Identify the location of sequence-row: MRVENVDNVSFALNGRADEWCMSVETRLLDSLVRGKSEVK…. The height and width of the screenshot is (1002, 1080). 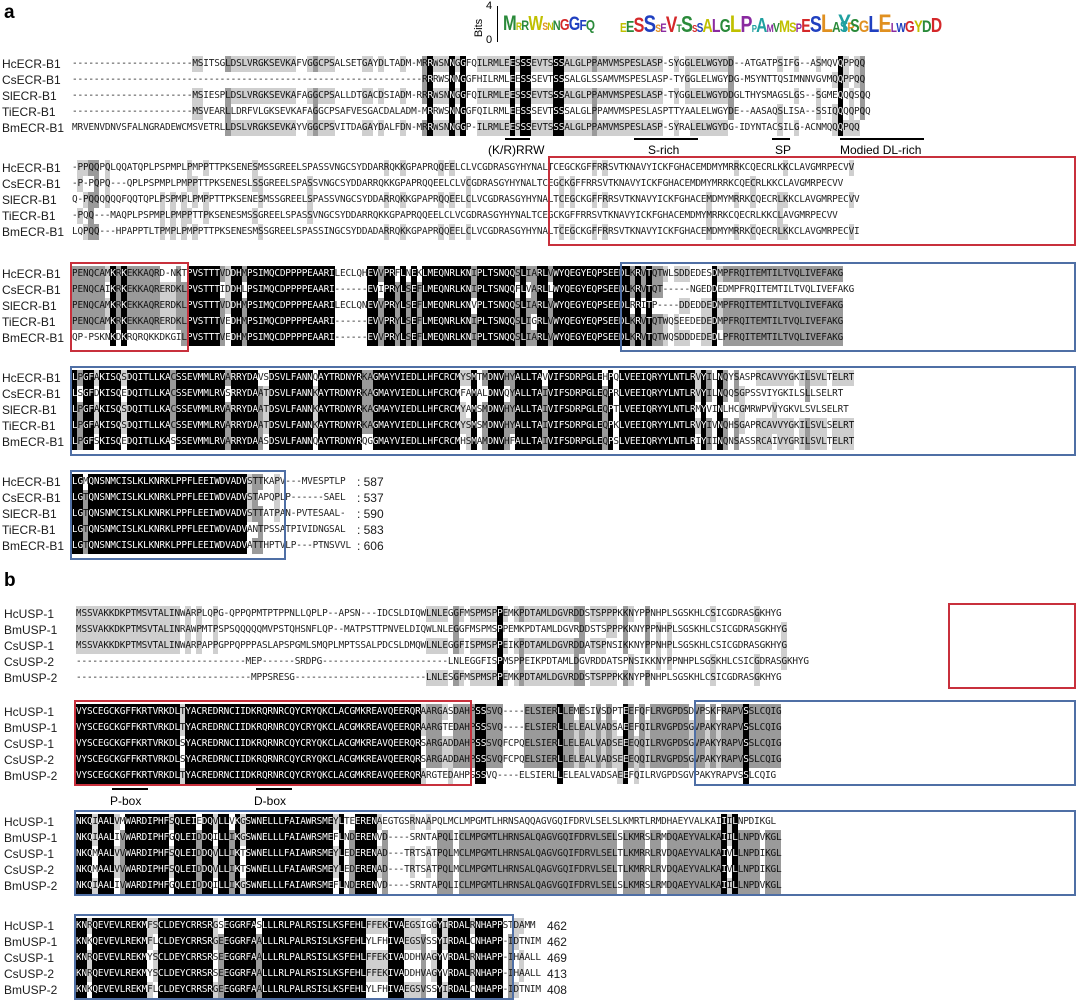
(471, 128).